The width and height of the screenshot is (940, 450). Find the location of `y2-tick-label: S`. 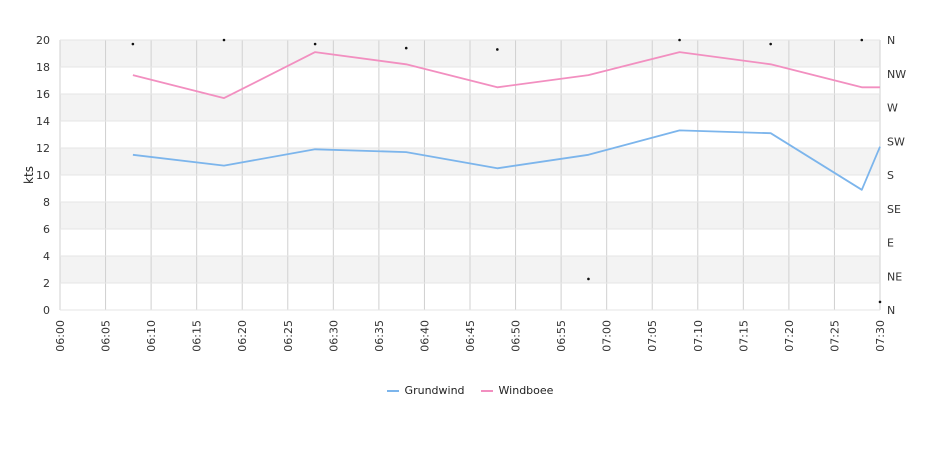

y2-tick-label: S is located at coordinates (890, 175).